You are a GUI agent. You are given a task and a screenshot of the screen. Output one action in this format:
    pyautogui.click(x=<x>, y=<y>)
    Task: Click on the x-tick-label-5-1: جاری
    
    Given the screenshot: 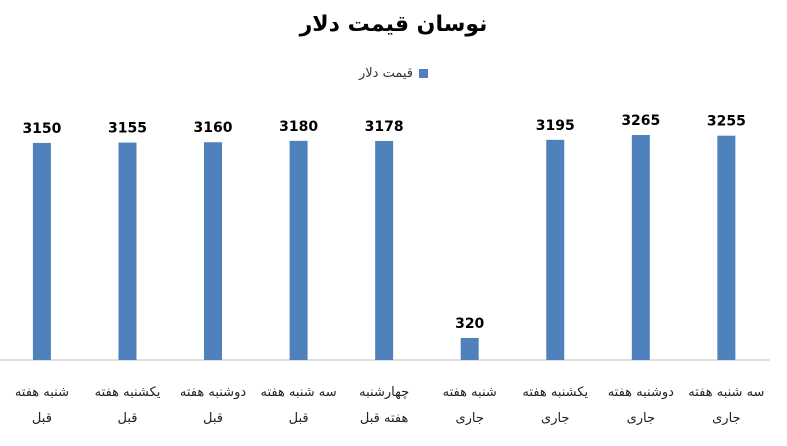 What is the action you would take?
    pyautogui.click(x=469, y=418)
    